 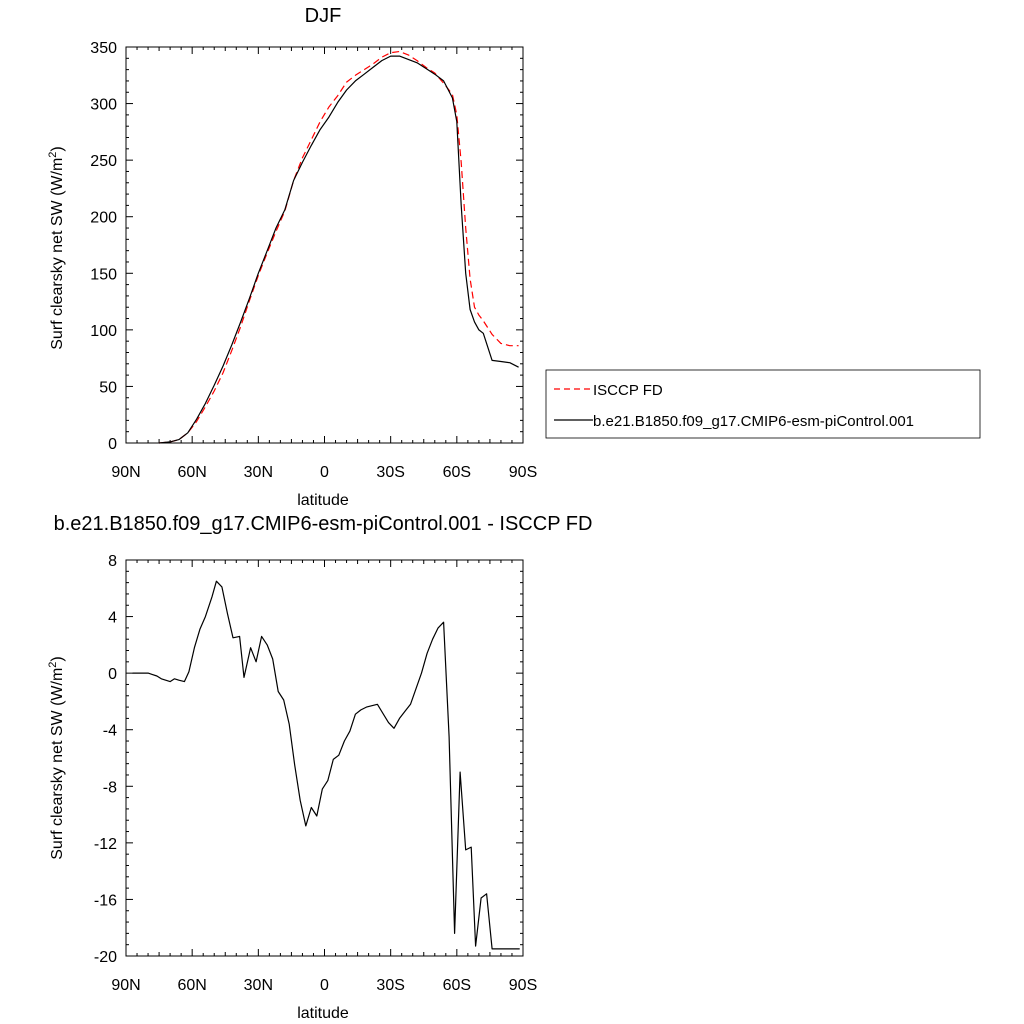 I want to click on bottom-y-tick-label: -20, so click(x=105, y=957).